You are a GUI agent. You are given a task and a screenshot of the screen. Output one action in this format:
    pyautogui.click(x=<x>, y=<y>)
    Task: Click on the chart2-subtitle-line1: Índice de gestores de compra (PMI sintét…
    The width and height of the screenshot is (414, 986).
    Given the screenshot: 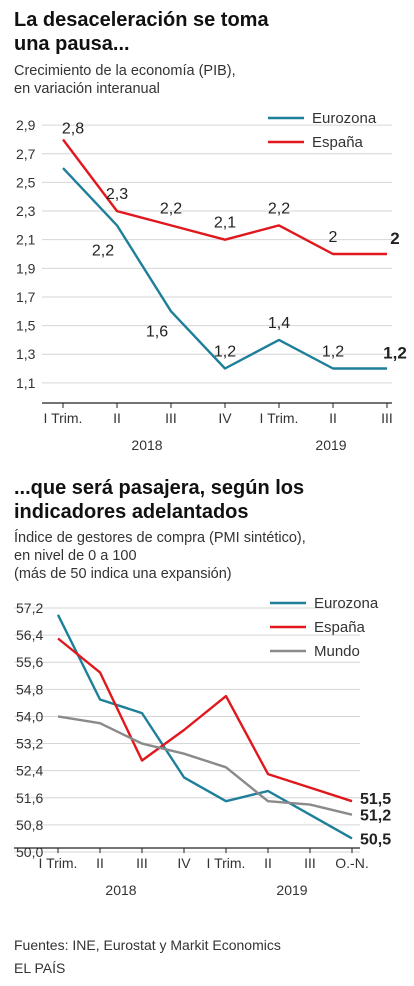 What is the action you would take?
    pyautogui.click(x=160, y=538)
    